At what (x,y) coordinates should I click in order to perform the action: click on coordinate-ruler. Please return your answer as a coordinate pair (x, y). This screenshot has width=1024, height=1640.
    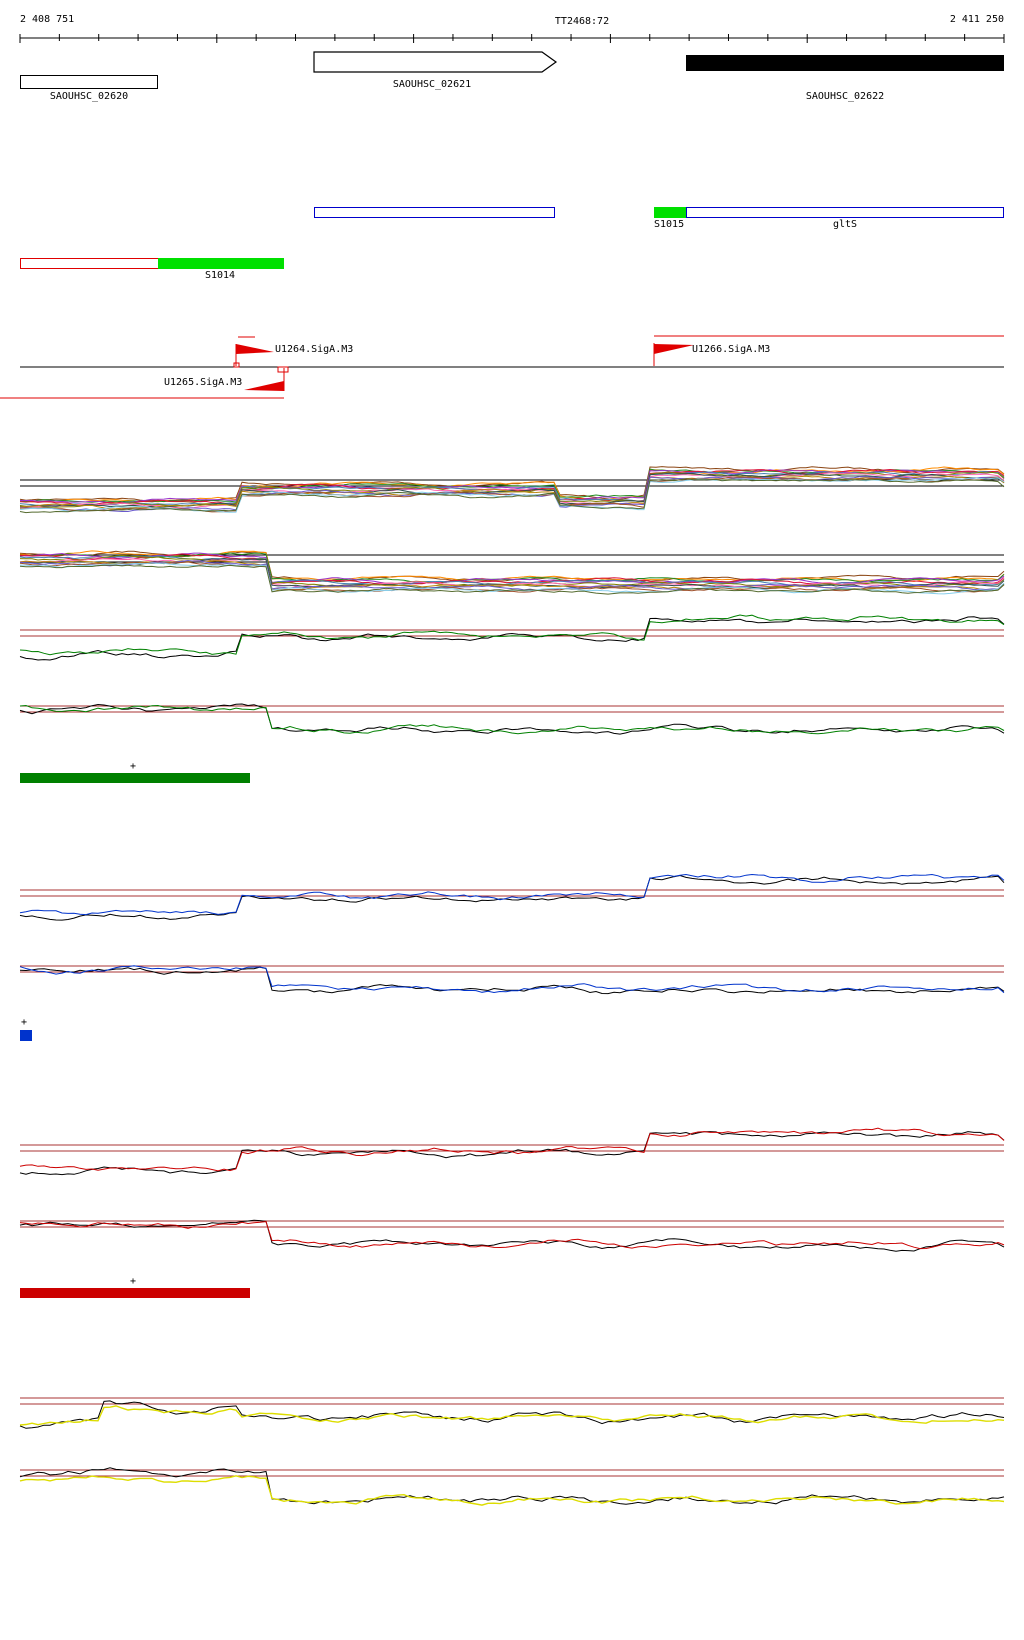
    Looking at the image, I should click on (512, 25).